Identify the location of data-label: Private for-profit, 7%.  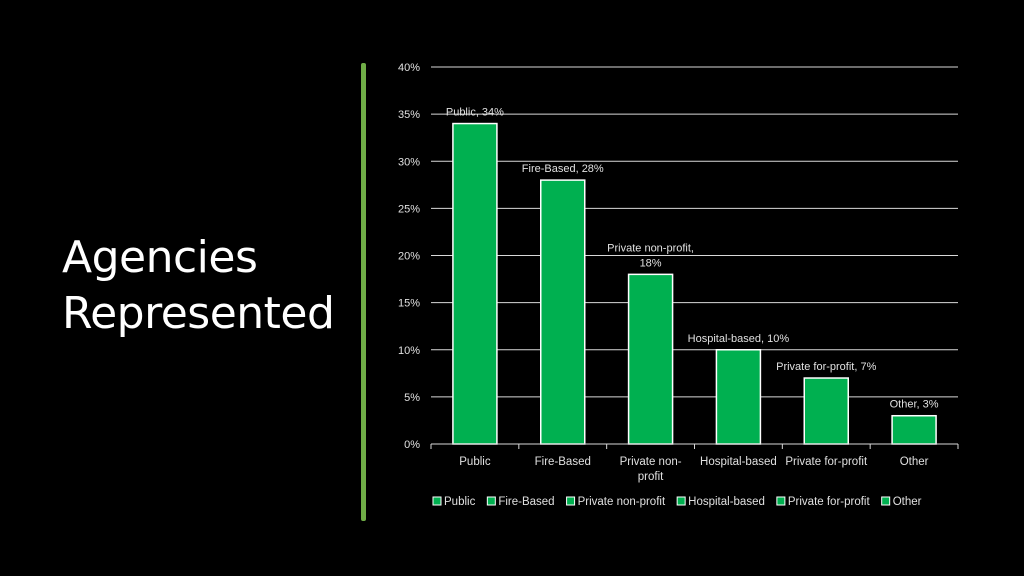
(826, 367).